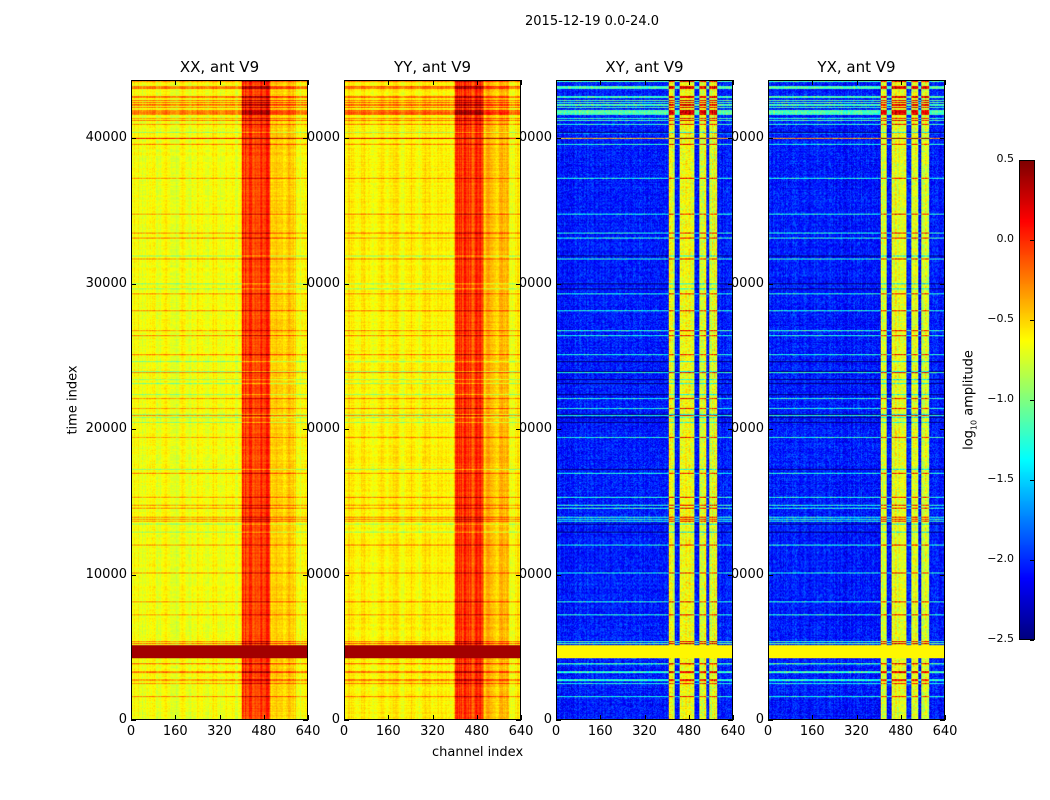 This screenshot has height=800, width=1050. What do you see at coordinates (1005, 238) in the screenshot?
I see `colorbar-tick-label: 0.0` at bounding box center [1005, 238].